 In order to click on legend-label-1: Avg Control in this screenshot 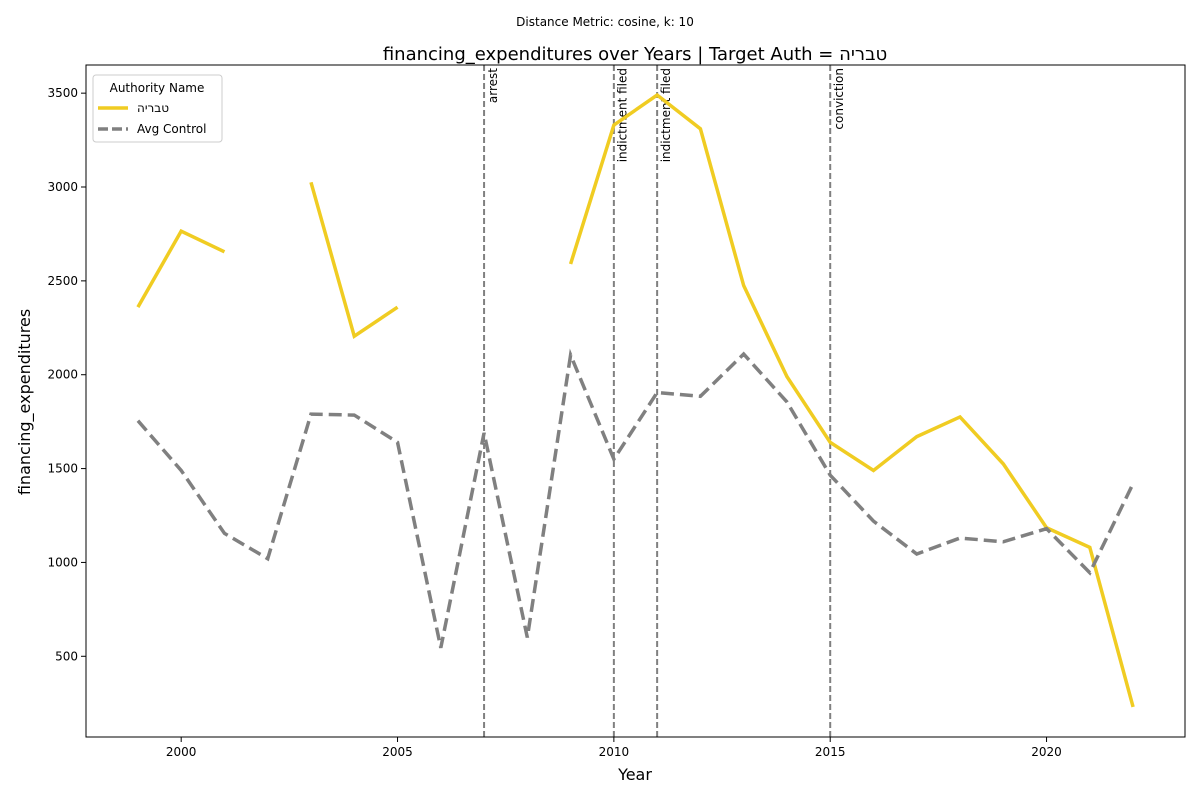, I will do `click(171, 129)`.